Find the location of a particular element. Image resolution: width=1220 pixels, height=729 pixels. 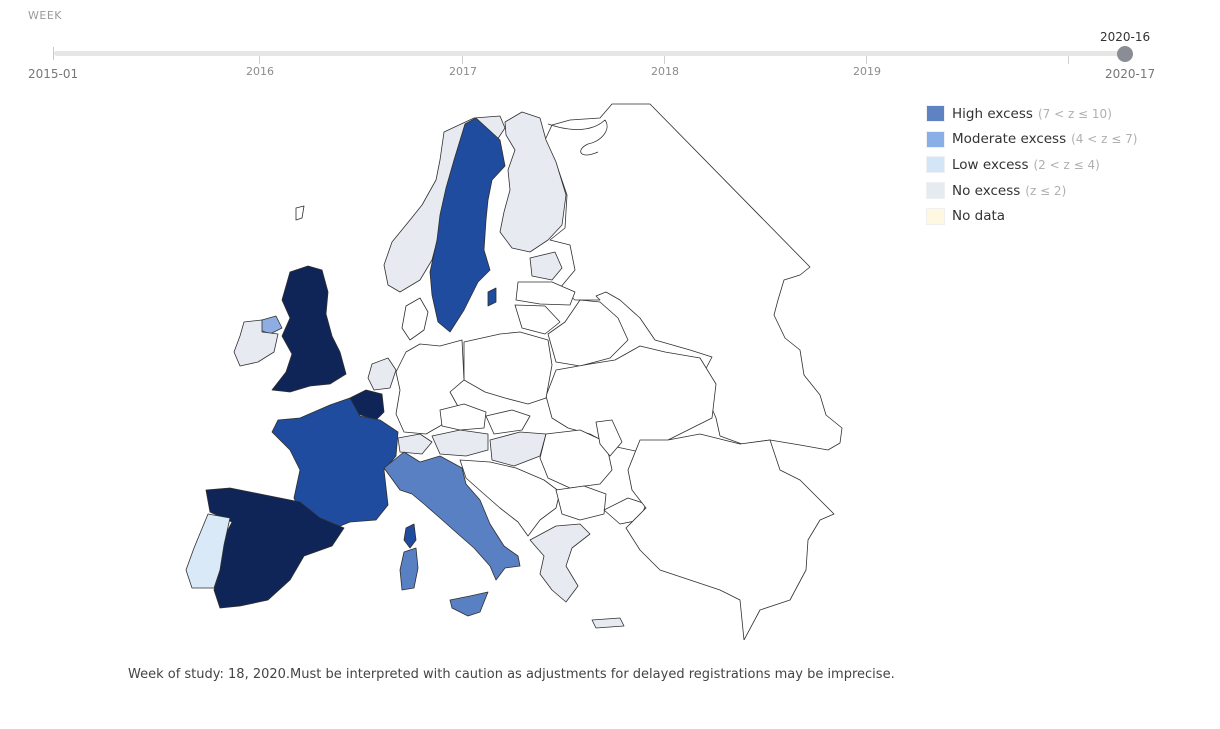

legend-item-moderate-excess: Moderate excess (4 < z ≤ 7) is located at coordinates (1031, 140).